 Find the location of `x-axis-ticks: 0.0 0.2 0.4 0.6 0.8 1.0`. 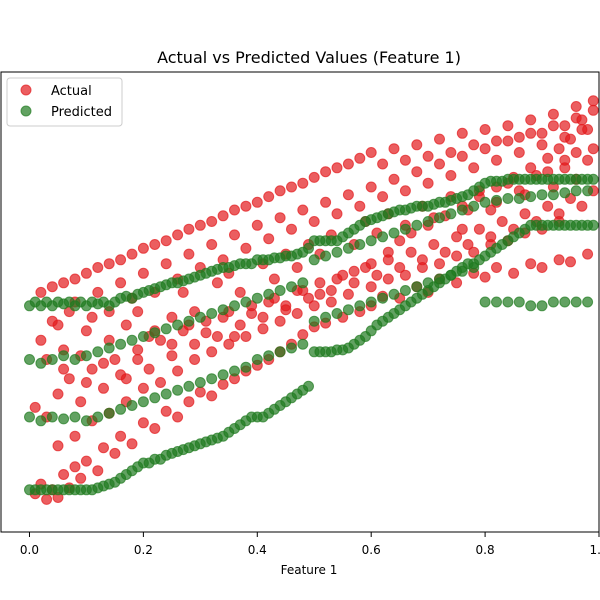

x-axis-ticks: 0.0 0.2 0.4 0.6 0.8 1.0 is located at coordinates (310, 544).